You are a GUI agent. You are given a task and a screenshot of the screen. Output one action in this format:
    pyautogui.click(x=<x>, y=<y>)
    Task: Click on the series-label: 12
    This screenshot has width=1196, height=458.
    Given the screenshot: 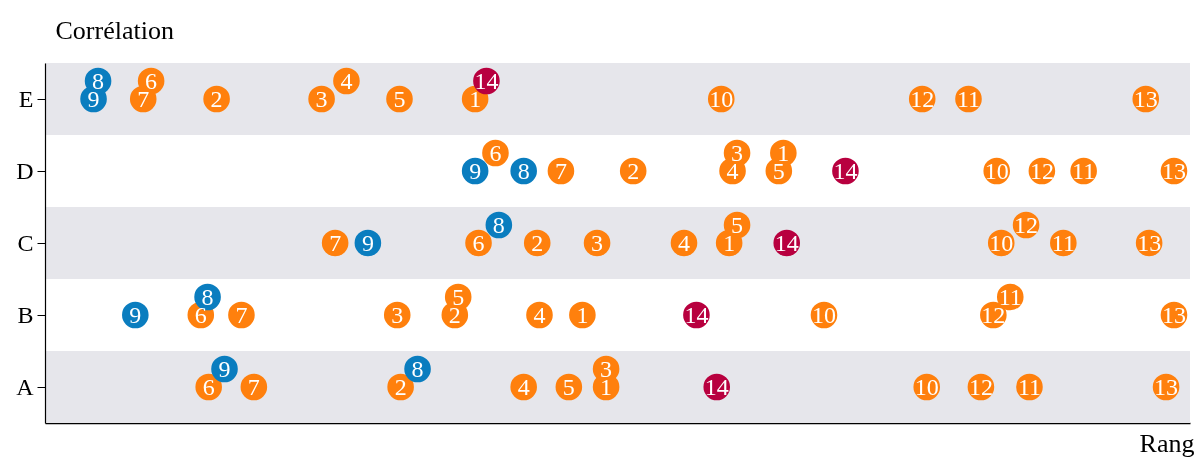 What is the action you would take?
    pyautogui.click(x=922, y=99)
    